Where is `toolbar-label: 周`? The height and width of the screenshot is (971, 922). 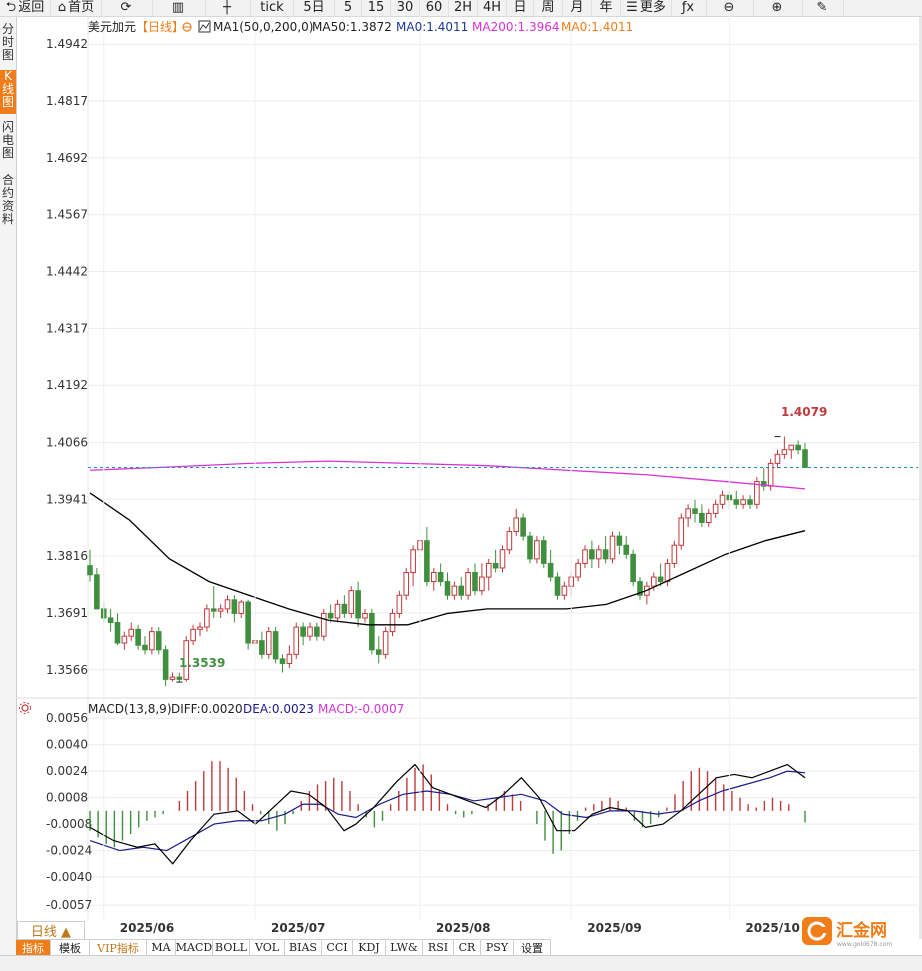 toolbar-label: 周 is located at coordinates (548, 7).